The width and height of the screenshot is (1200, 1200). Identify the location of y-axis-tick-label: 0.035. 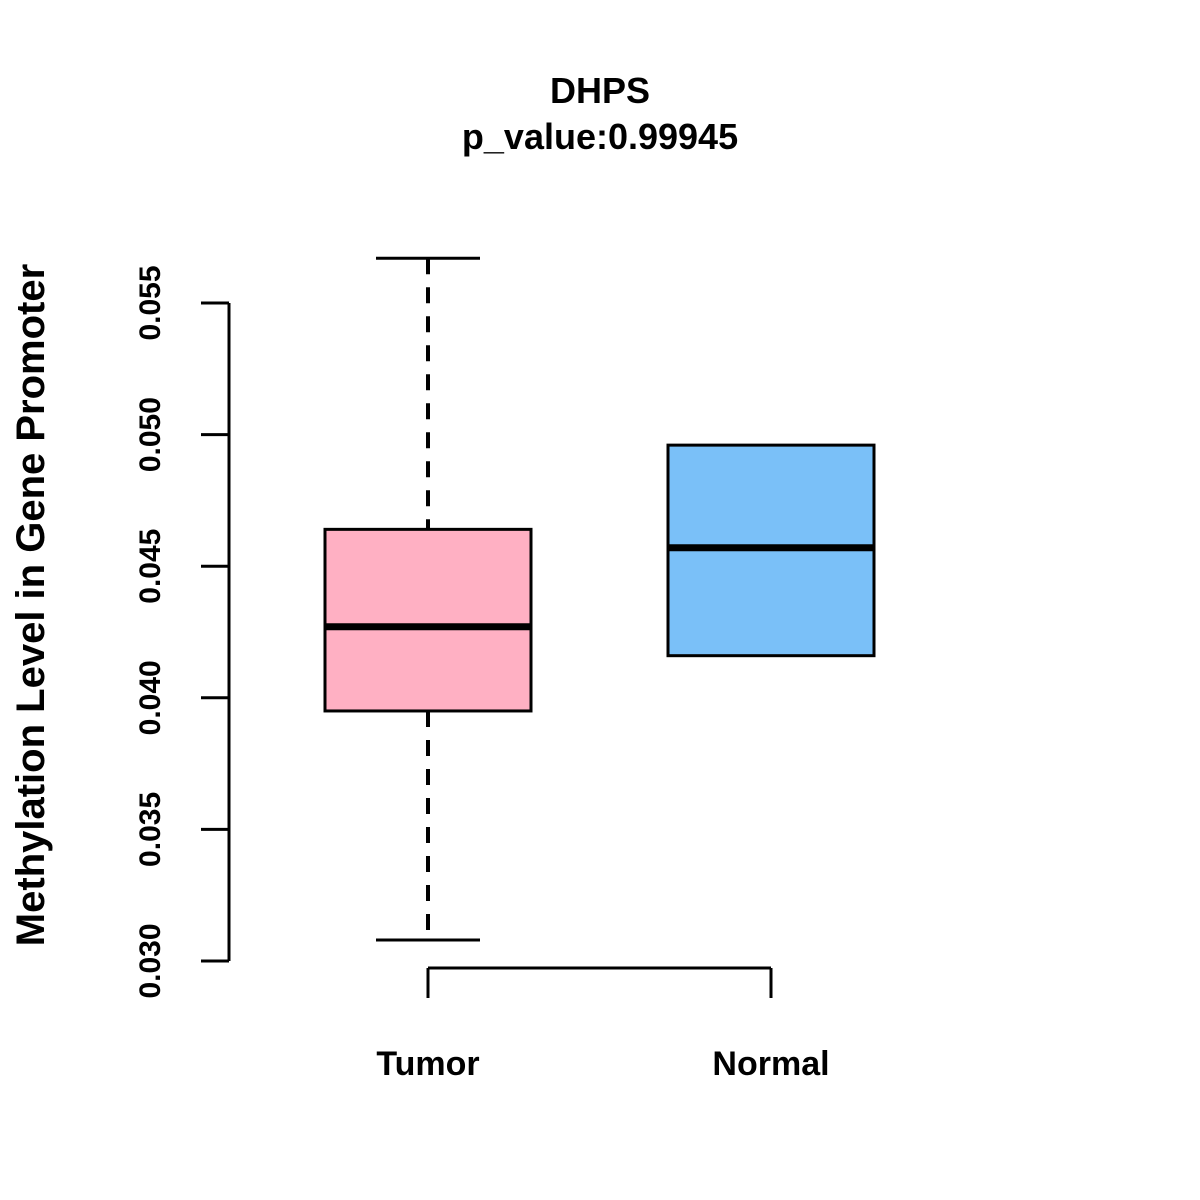
(150, 829).